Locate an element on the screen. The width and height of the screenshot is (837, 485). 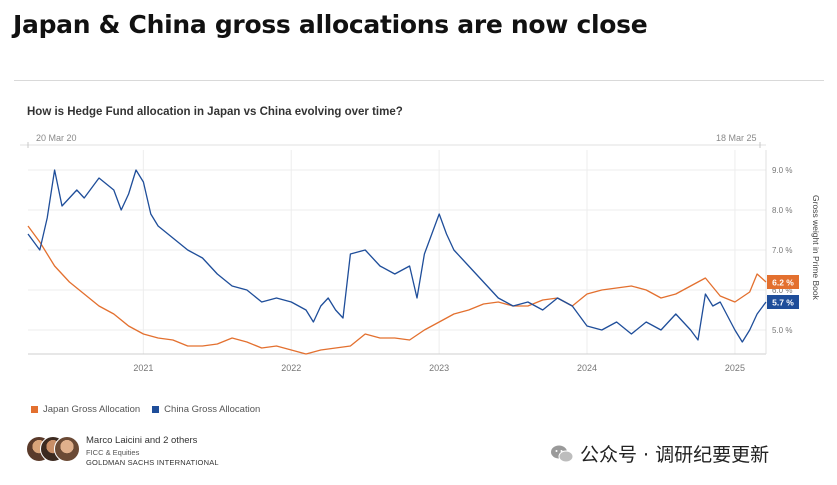
legend-item-japan: Japan Gross Allocation is located at coordinates (85, 409).